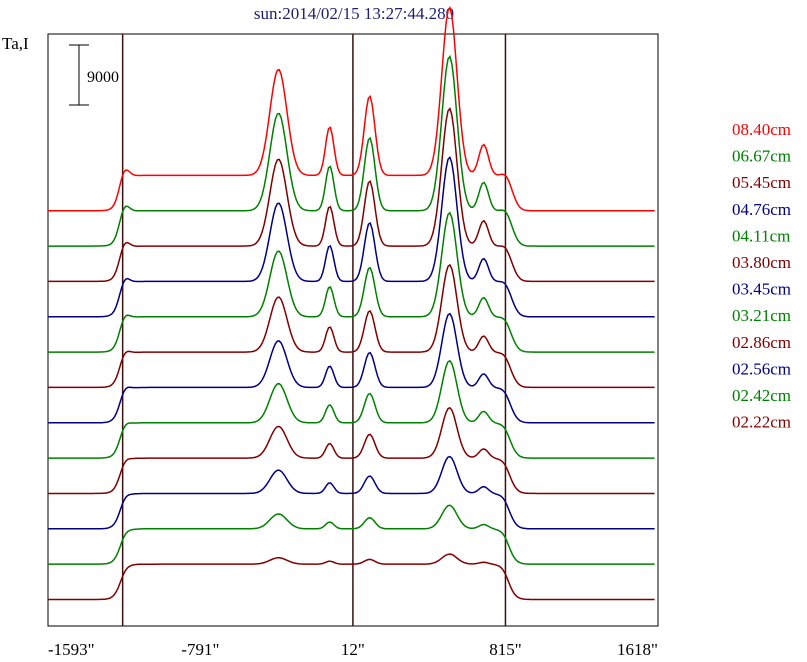 The width and height of the screenshot is (807, 662). I want to click on chart-title: sun:2014/02/15 13:27:44.280, so click(354, 13).